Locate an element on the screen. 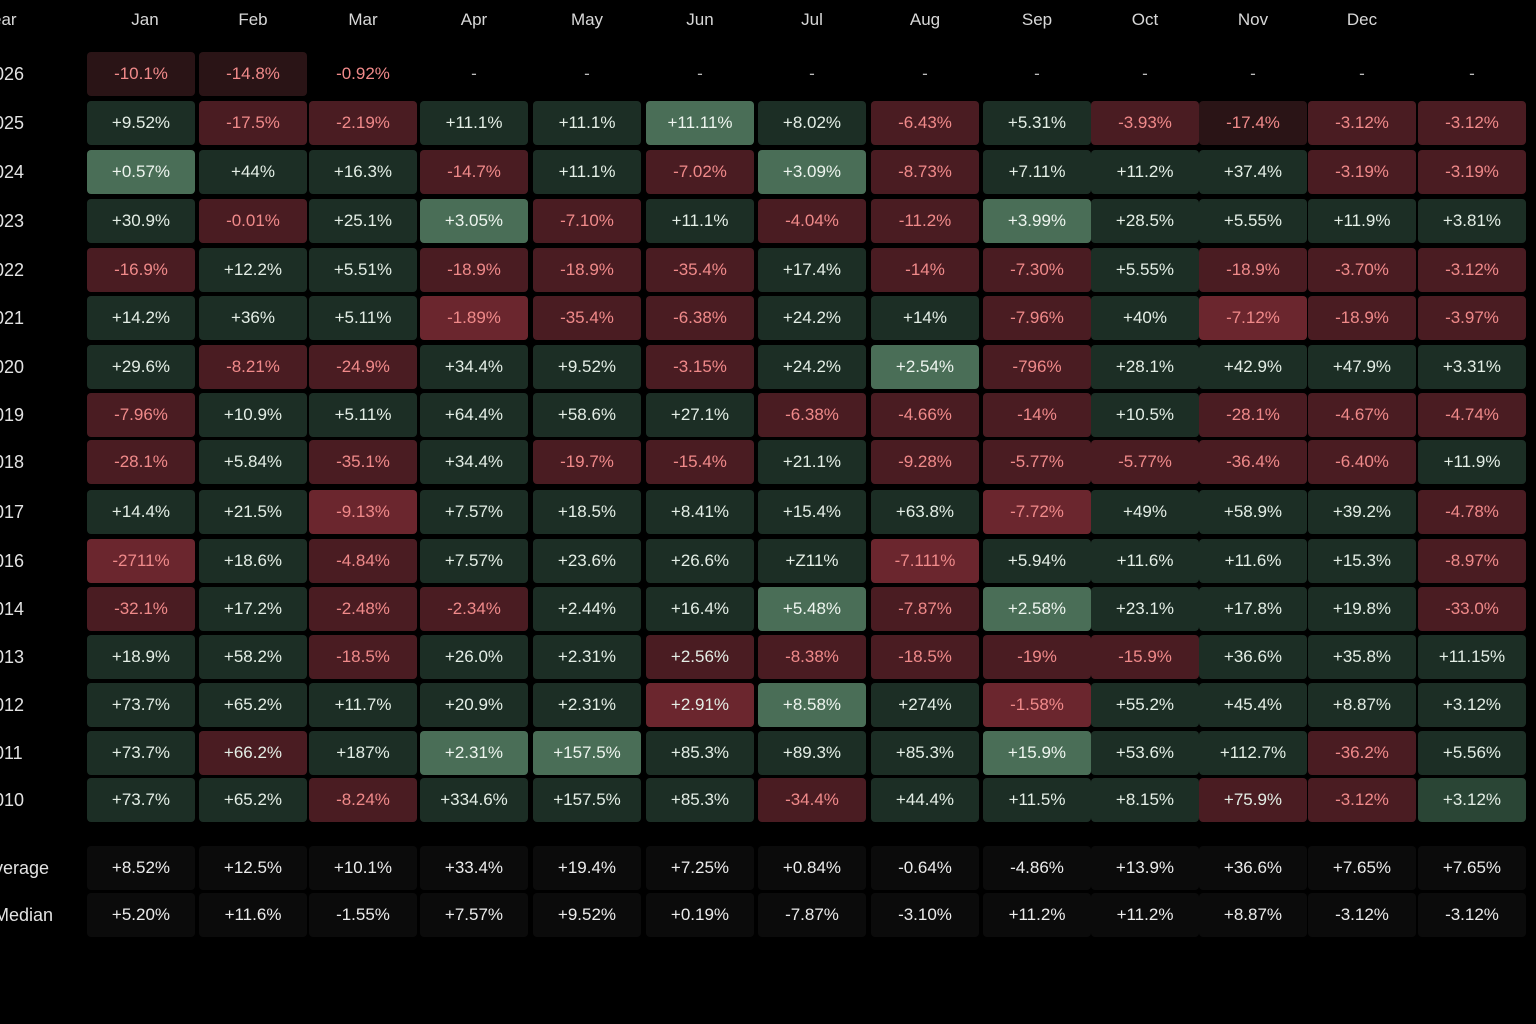 Image resolution: width=1536 pixels, height=1024 pixels. heatmap-cell: +42.9% is located at coordinates (1253, 367).